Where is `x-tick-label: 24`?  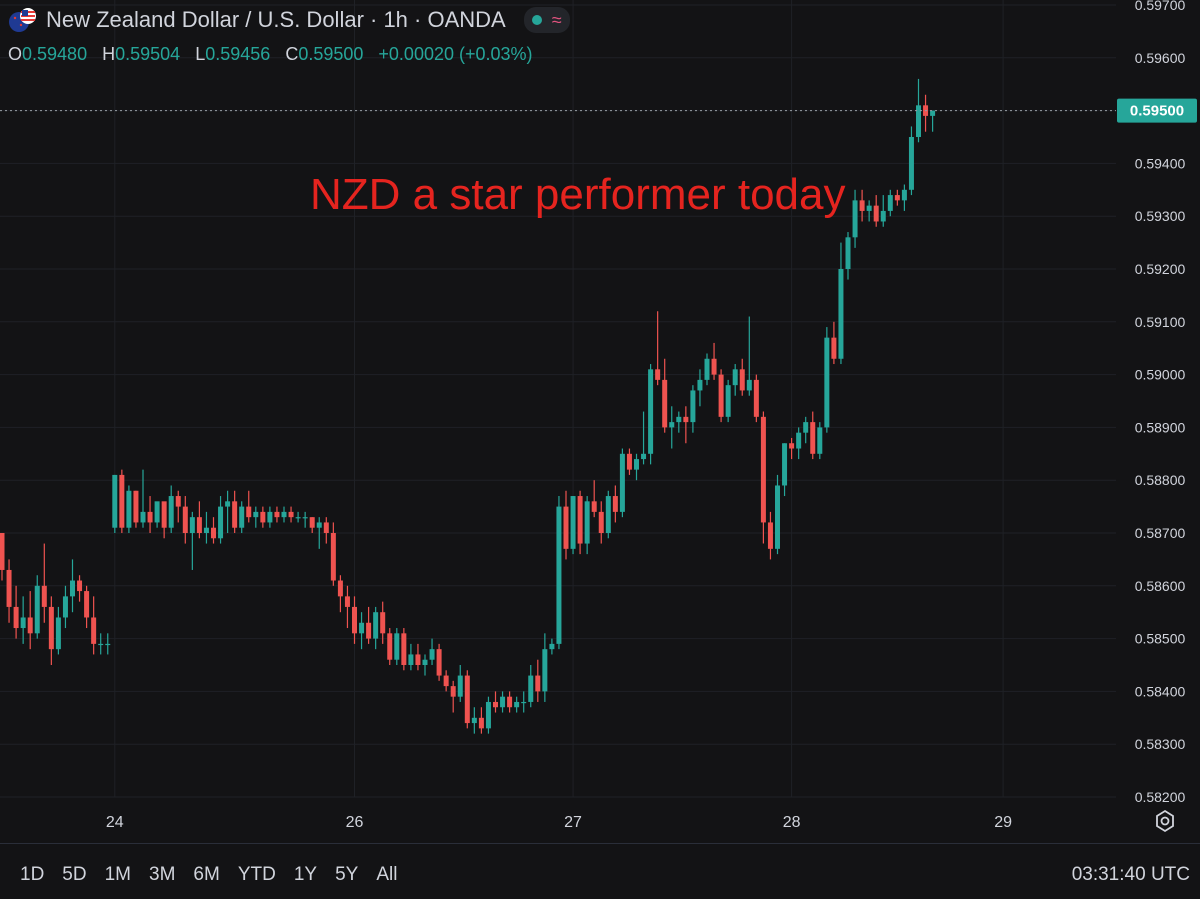
x-tick-label: 24 is located at coordinates (115, 822).